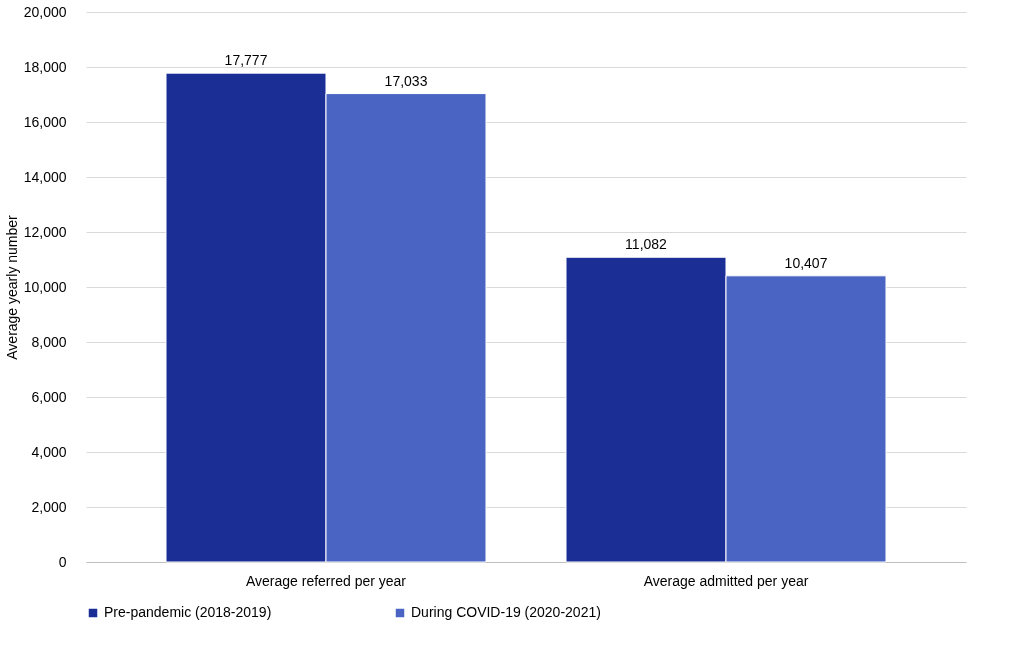 This screenshot has height=671, width=1028. Describe the element at coordinates (246, 60) in the screenshot. I see `data-label: 17,777` at that location.